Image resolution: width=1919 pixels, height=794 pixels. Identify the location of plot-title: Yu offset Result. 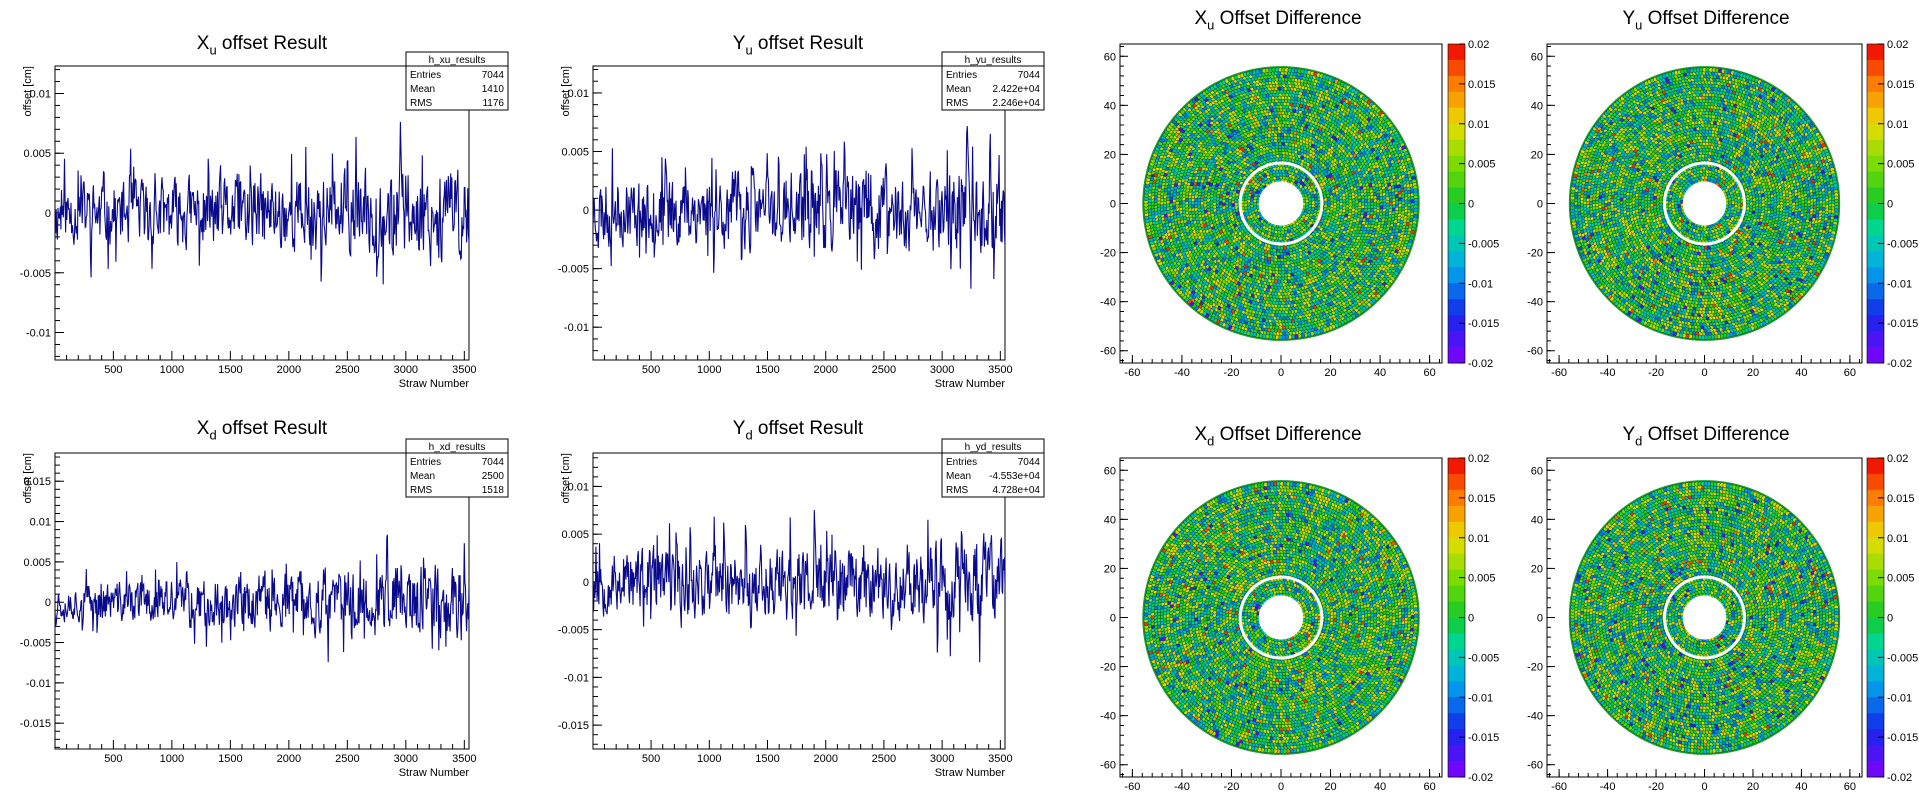
(798, 45).